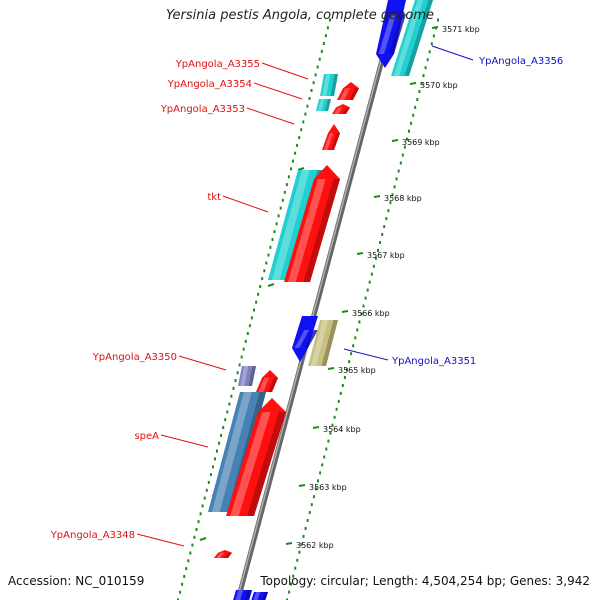 Image resolution: width=600 pixels, height=600 pixels. I want to click on gene-label: YpAngola_A3355, so click(217, 64).